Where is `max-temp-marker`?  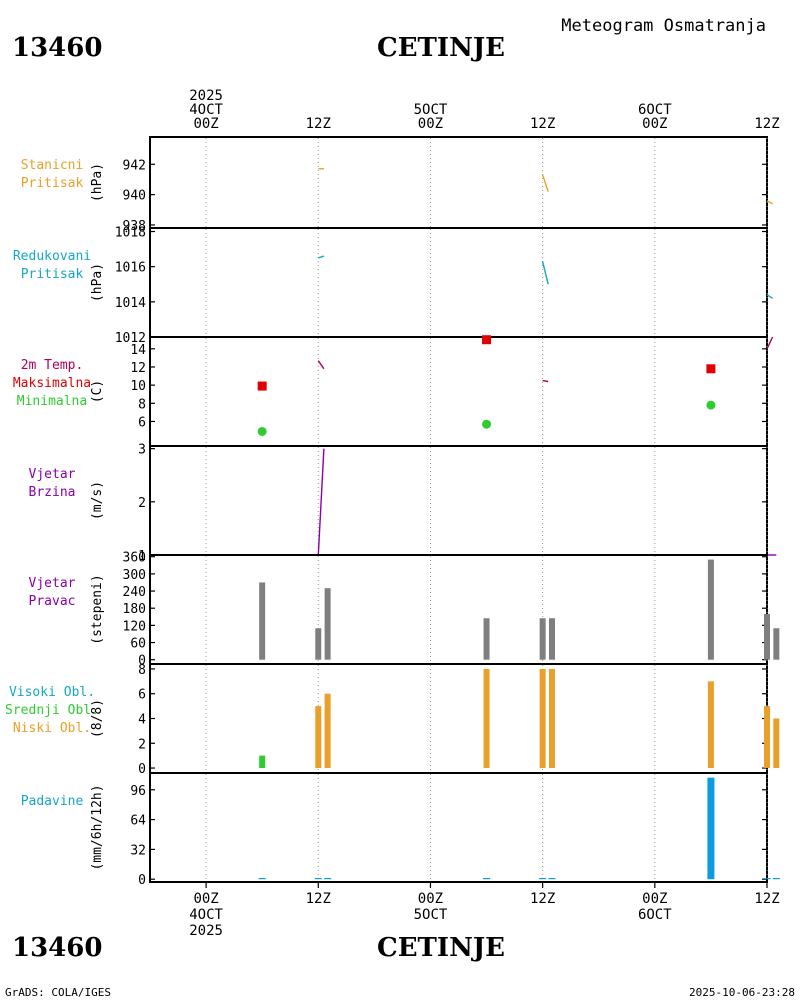 max-temp-marker is located at coordinates (487, 340).